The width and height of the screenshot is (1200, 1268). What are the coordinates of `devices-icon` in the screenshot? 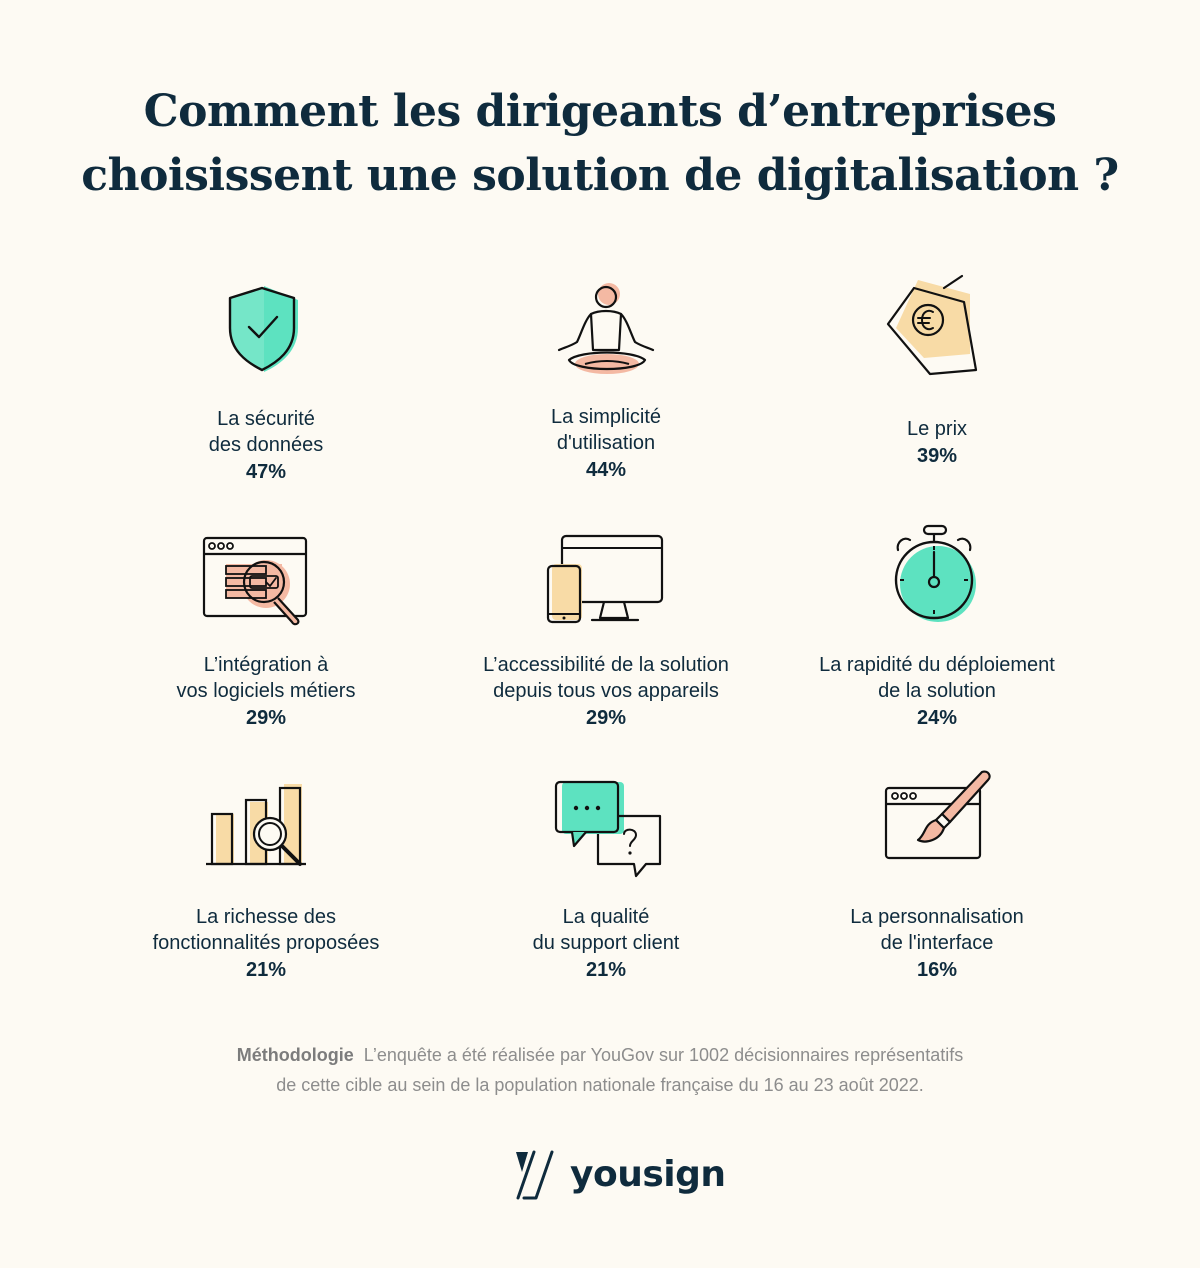 It's located at (606, 583).